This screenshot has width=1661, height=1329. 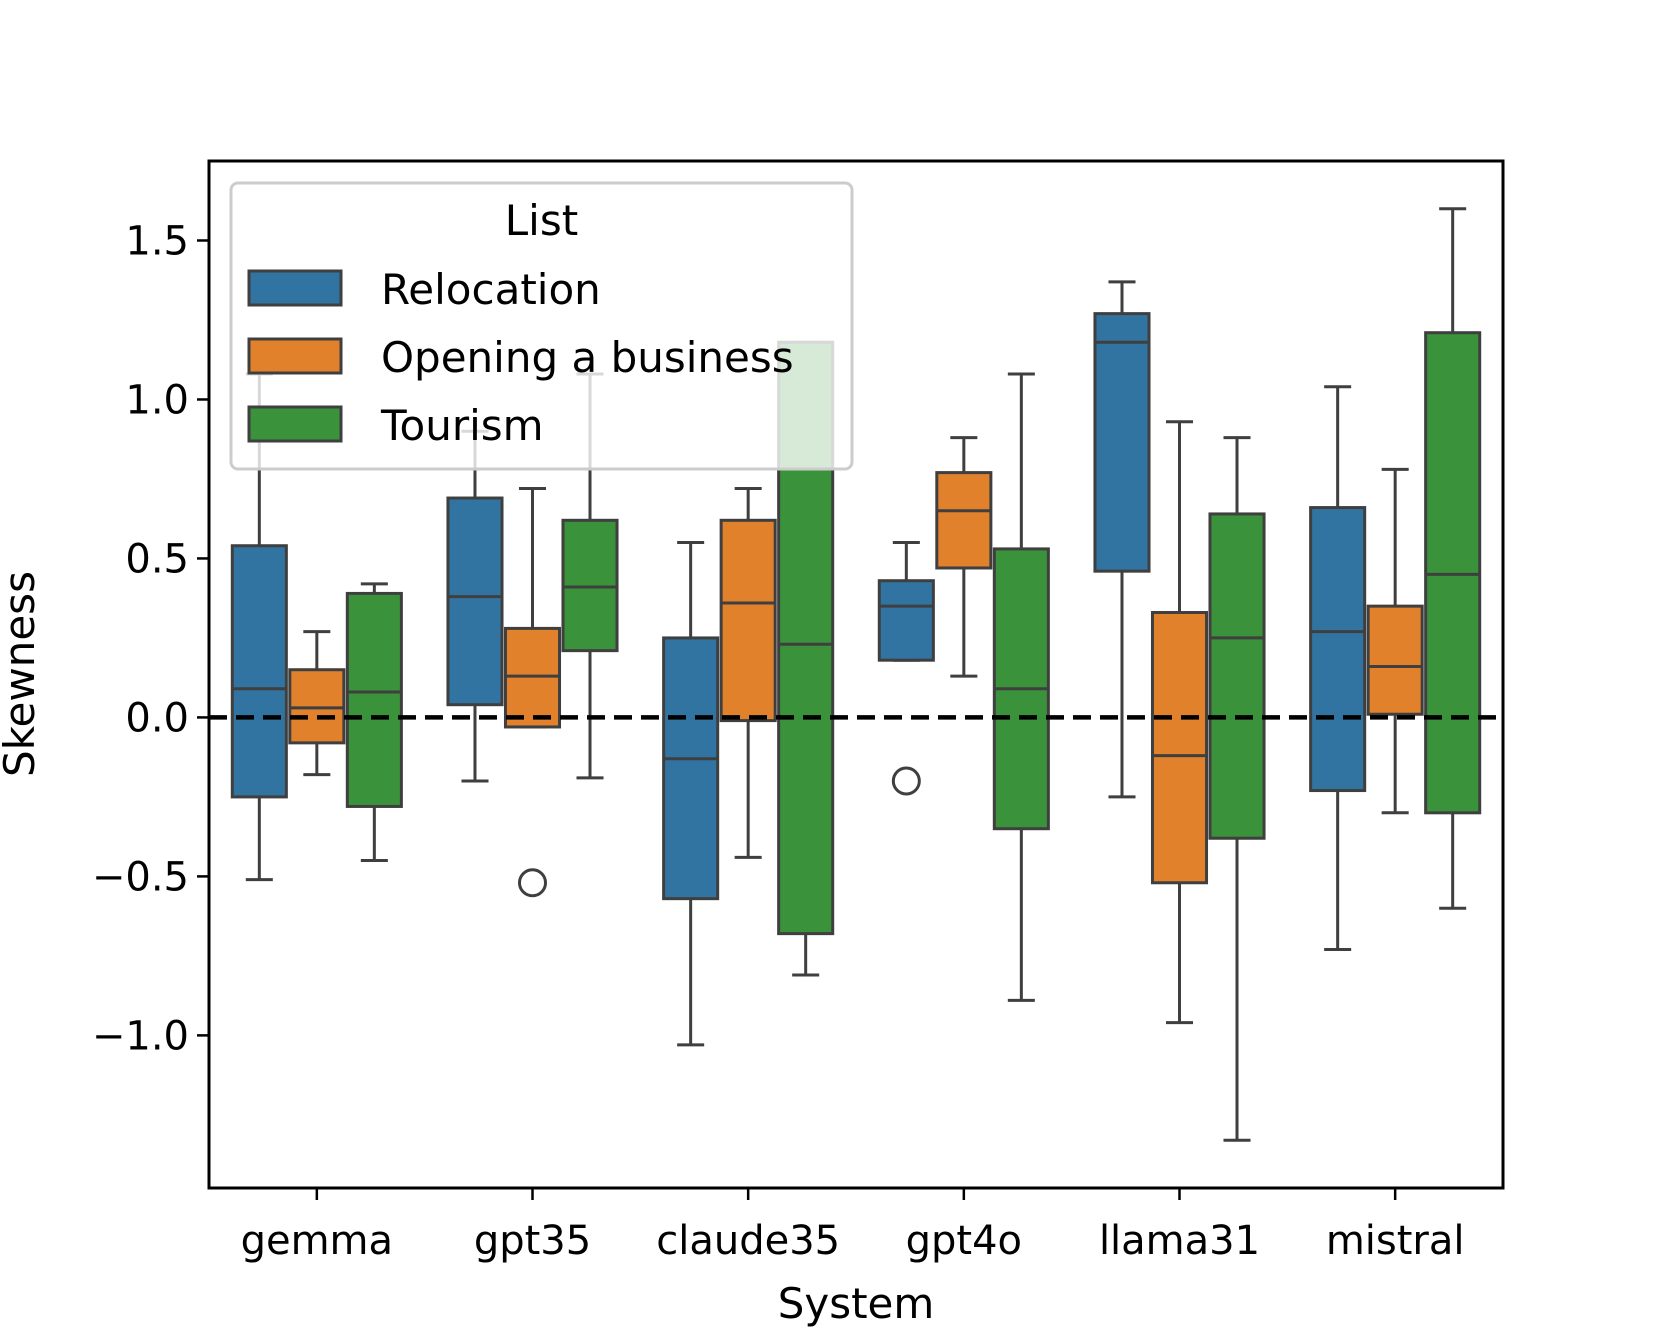 I want to click on box-opening-a-business-gpt4o, so click(x=964, y=557).